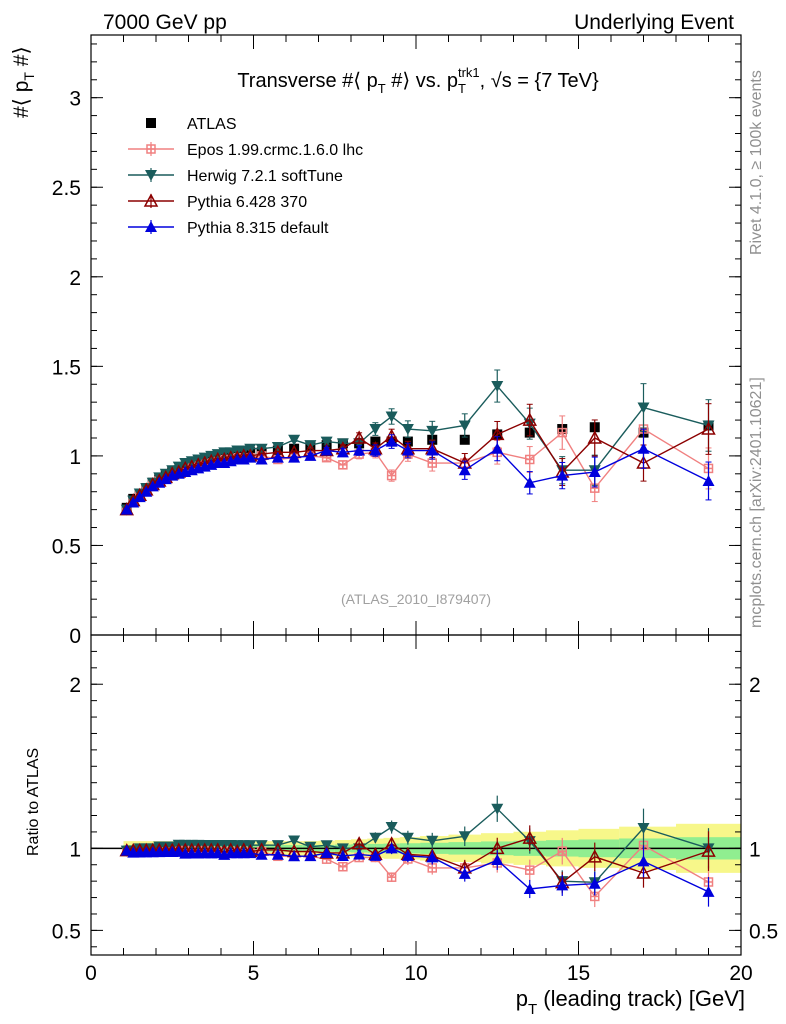 The image size is (786, 1024). What do you see at coordinates (66, 367) in the screenshot?
I see `main-y-tick-label: 1.5` at bounding box center [66, 367].